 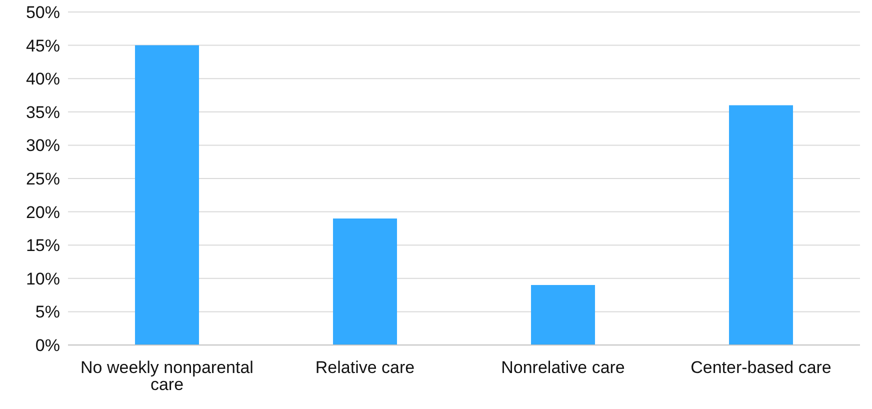 What do you see at coordinates (47, 312) in the screenshot?
I see `y-tick-label: 5%` at bounding box center [47, 312].